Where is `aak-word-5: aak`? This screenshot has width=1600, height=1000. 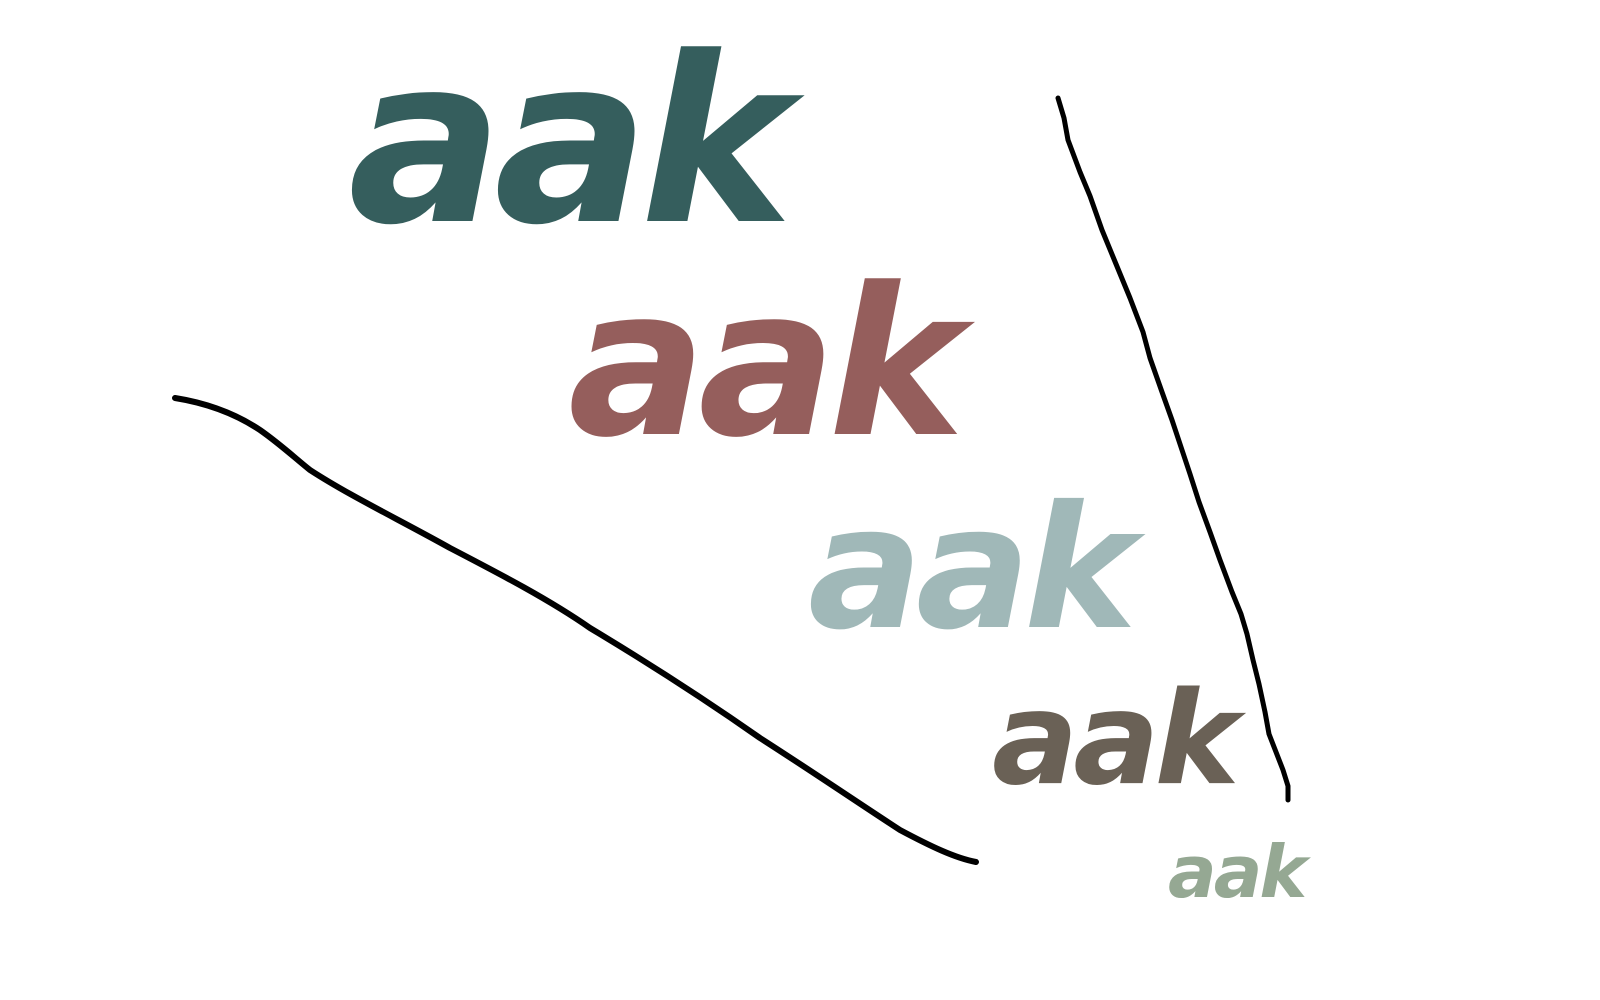 aak-word-5: aak is located at coordinates (1237, 872).